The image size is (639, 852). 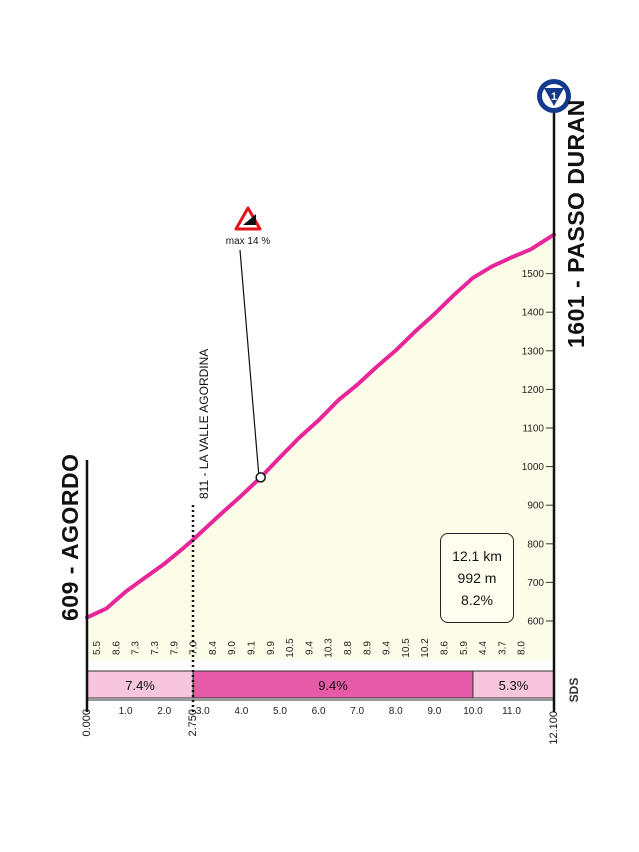 I want to click on max-gradient-pointer, so click(x=249, y=361).